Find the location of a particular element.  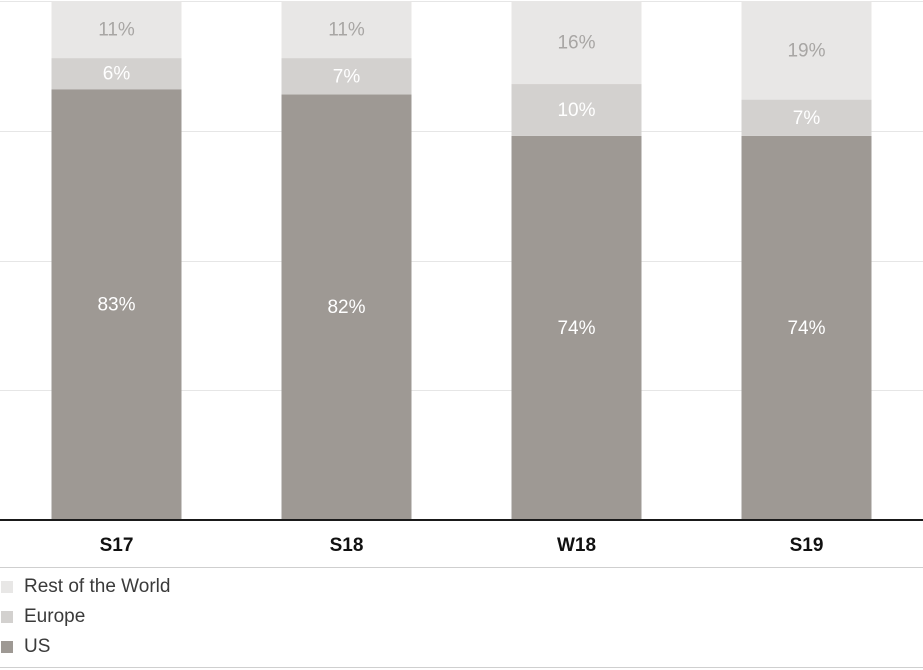

category-label: S19 is located at coordinates (807, 545).